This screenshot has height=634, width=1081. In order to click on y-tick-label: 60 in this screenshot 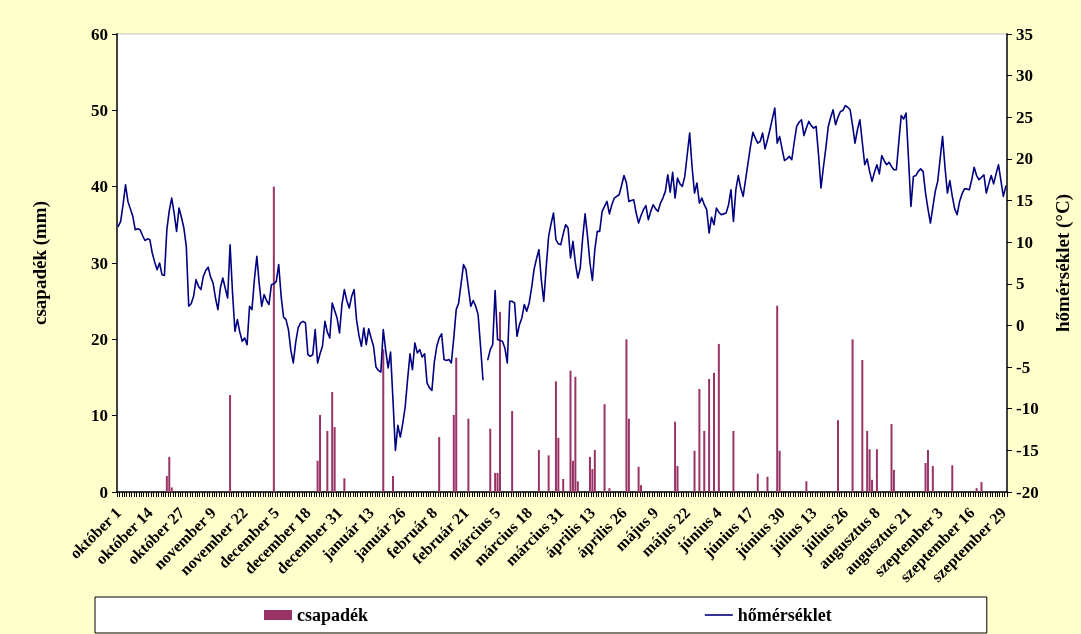, I will do `click(99, 34)`.